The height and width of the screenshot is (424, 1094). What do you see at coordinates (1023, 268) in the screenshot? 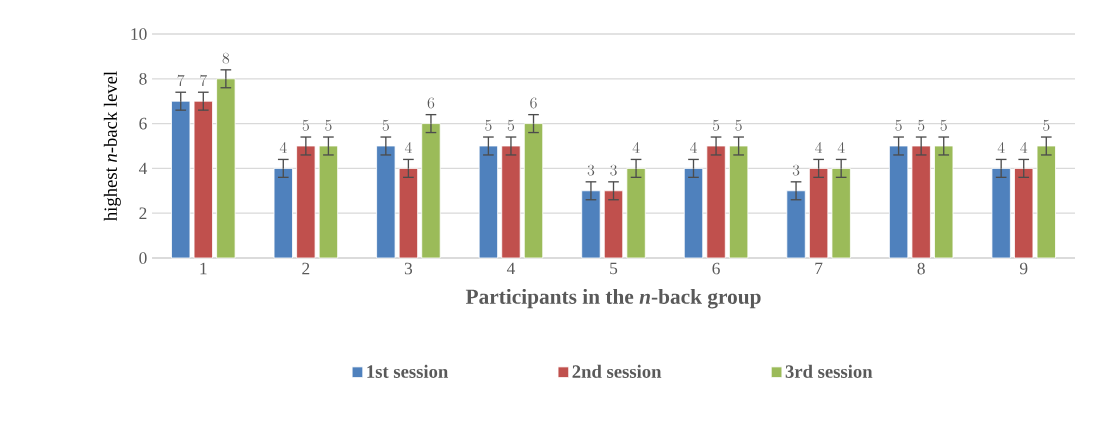
I see `x-tick-label: 9` at bounding box center [1023, 268].